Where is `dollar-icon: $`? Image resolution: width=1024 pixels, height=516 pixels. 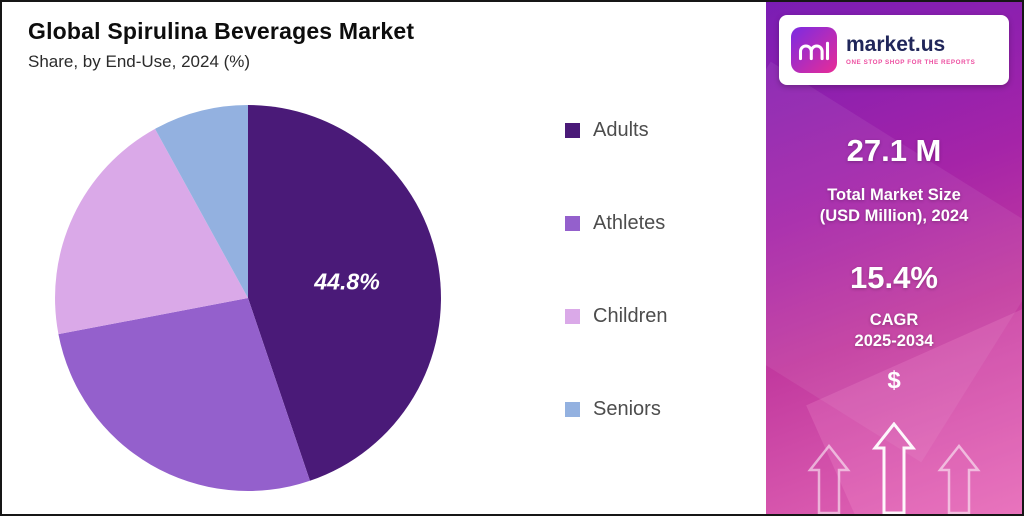
dollar-icon: $ is located at coordinates (894, 380).